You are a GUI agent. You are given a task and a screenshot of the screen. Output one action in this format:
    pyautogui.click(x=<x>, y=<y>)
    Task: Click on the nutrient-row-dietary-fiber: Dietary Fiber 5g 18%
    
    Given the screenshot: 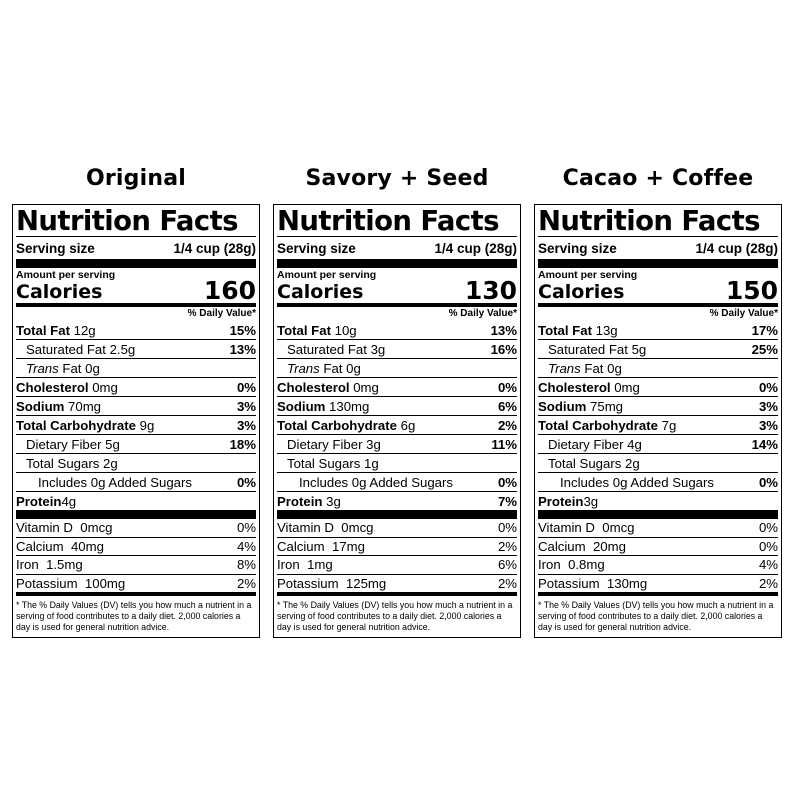 What is the action you would take?
    pyautogui.click(x=136, y=443)
    